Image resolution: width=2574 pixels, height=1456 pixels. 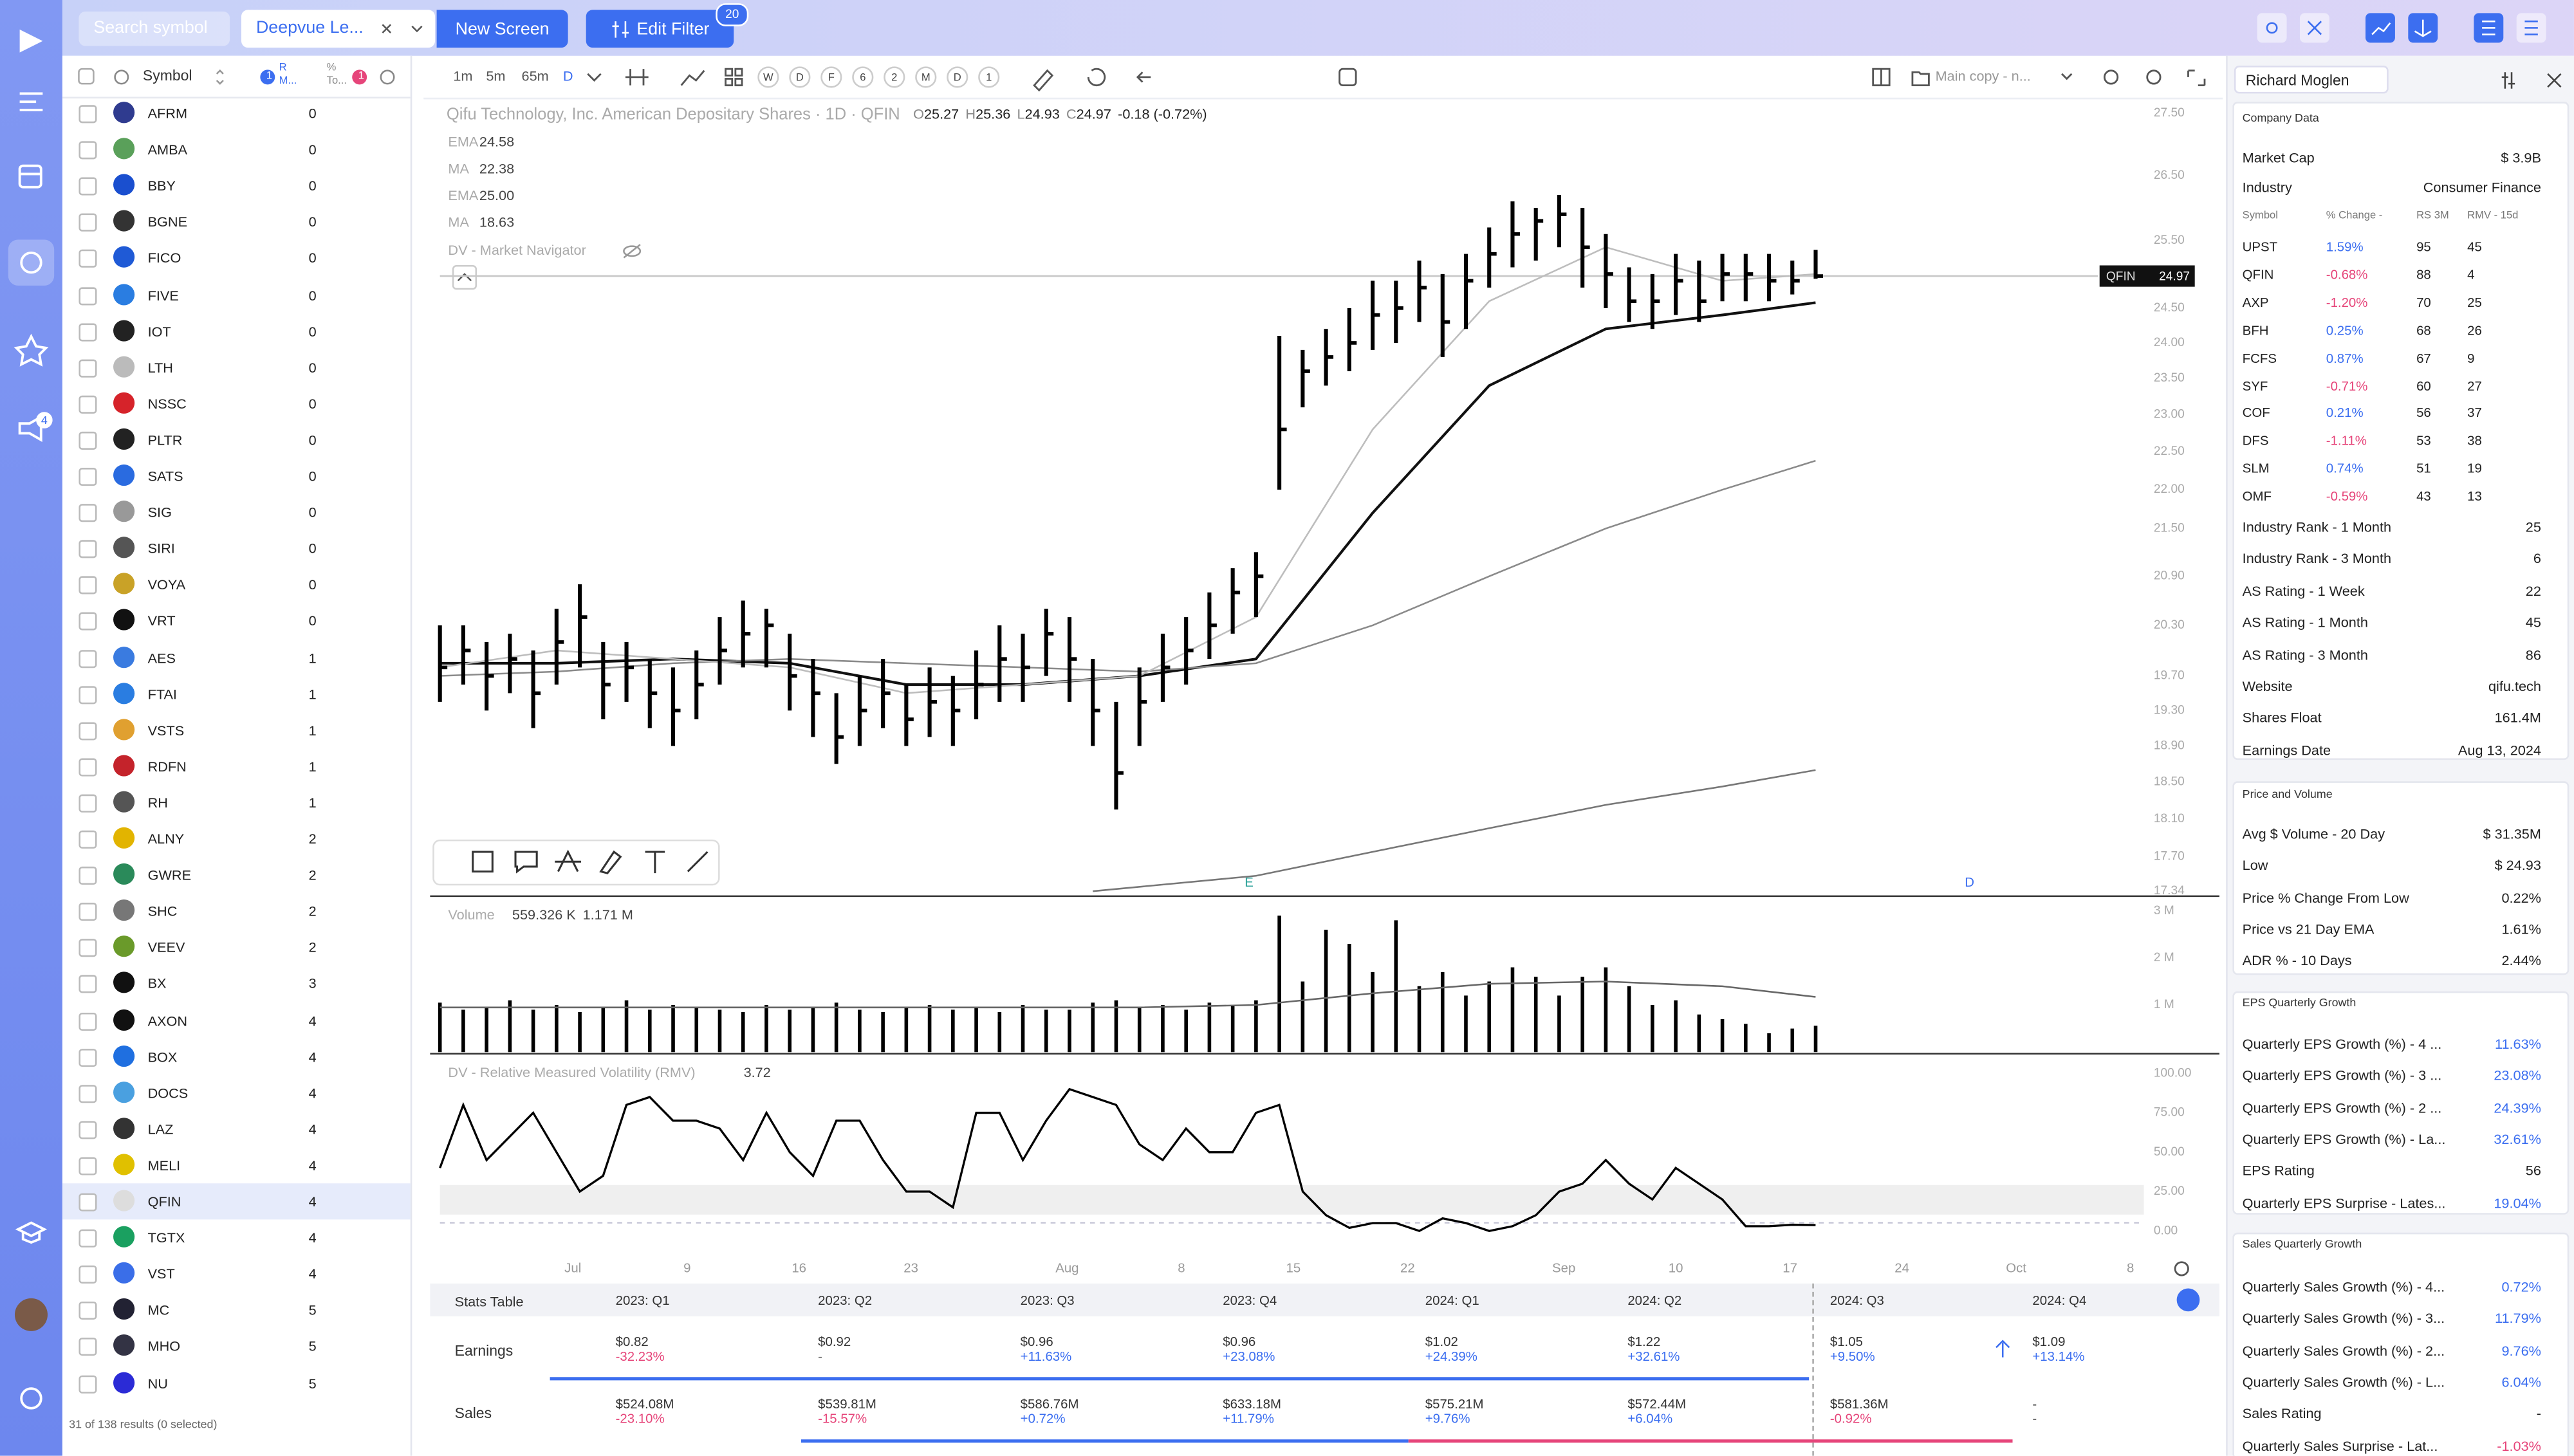 I want to click on rmv-line, so click(x=1127, y=1160).